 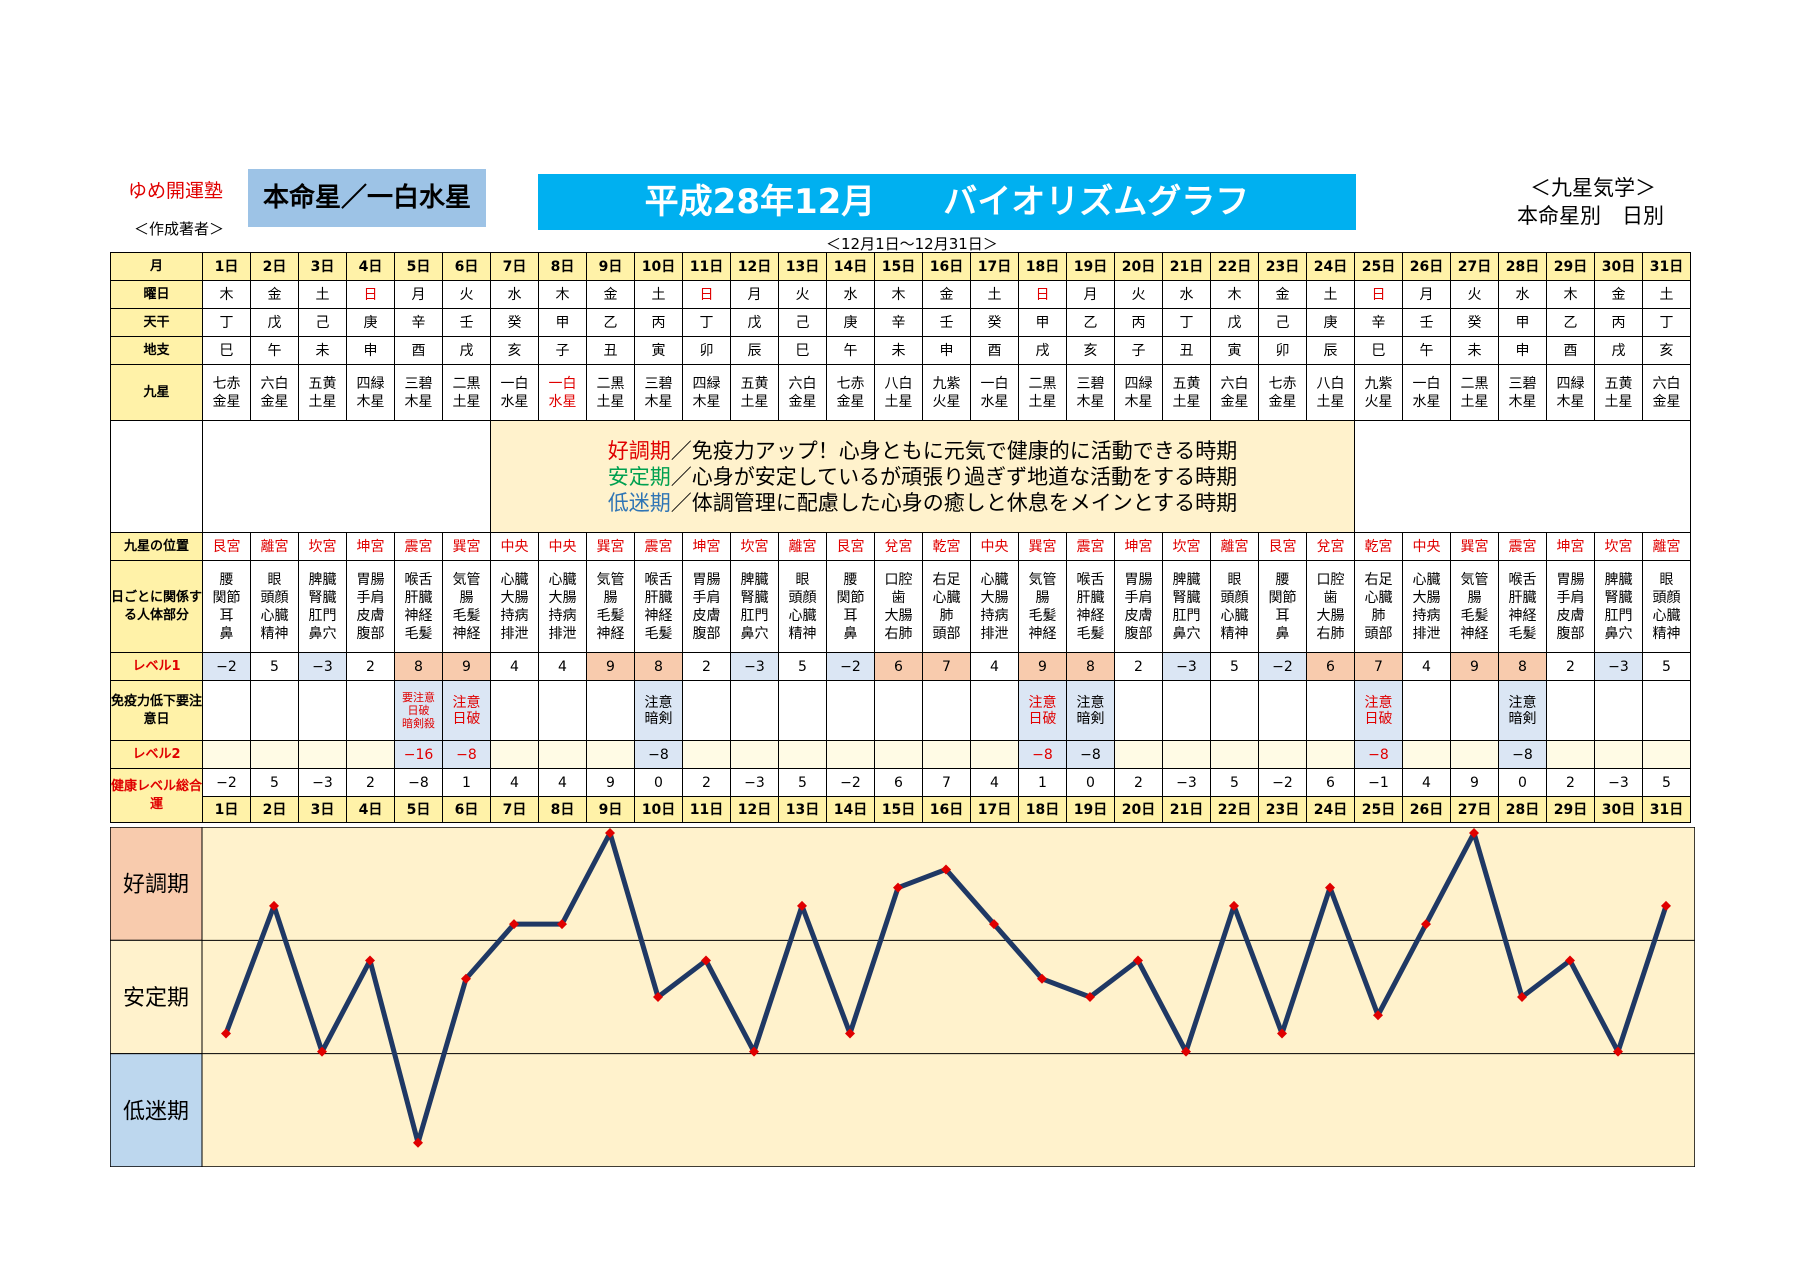 What do you see at coordinates (1282, 666) in the screenshot?
I see `level1-cell: −2` at bounding box center [1282, 666].